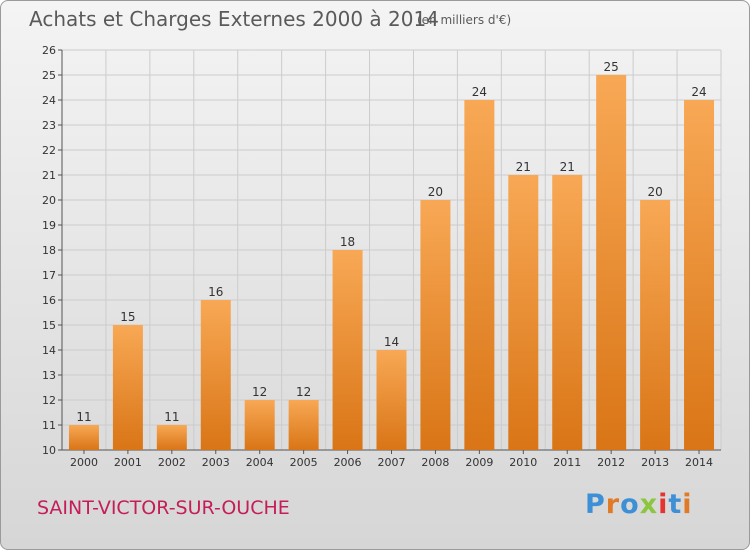 This screenshot has height=550, width=750. I want to click on x-tick-label: 2004, so click(260, 462).